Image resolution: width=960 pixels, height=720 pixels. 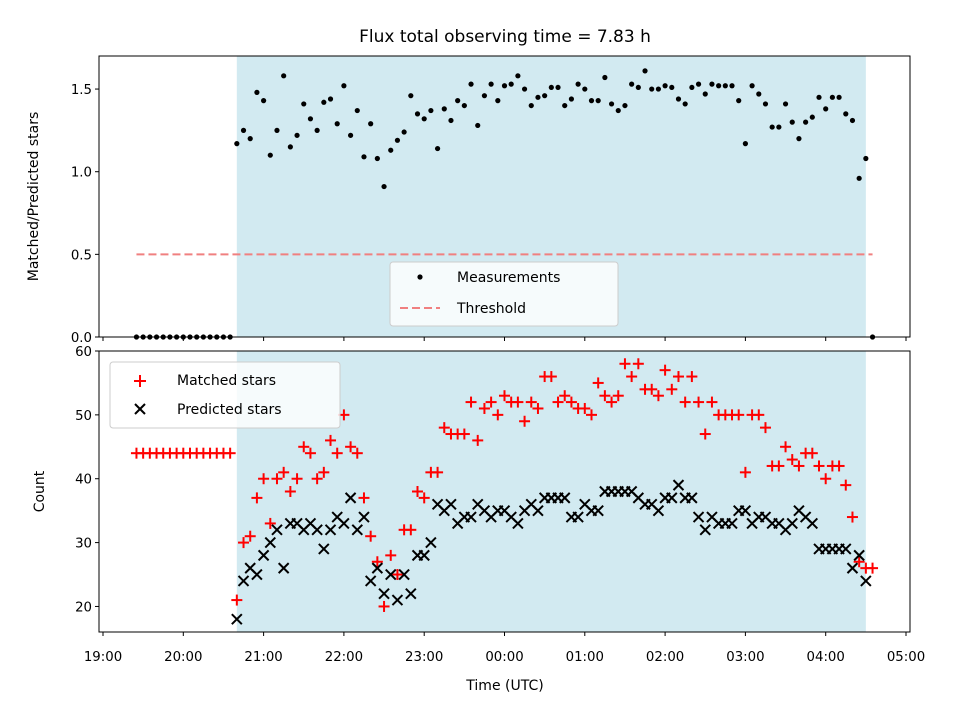 I want to click on top-y-tick-label: 0.5, so click(x=81, y=255).